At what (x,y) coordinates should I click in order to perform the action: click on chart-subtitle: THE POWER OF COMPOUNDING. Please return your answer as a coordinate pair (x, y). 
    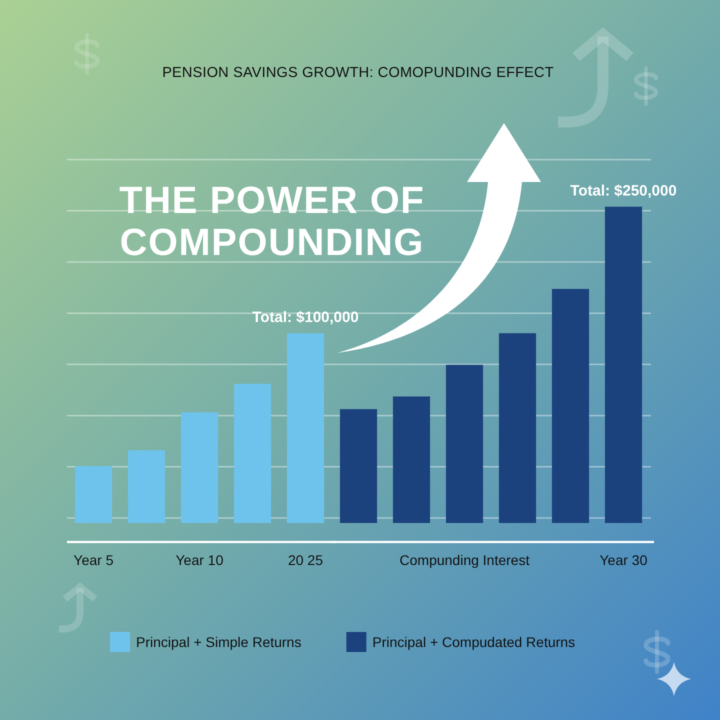
    Looking at the image, I should click on (272, 222).